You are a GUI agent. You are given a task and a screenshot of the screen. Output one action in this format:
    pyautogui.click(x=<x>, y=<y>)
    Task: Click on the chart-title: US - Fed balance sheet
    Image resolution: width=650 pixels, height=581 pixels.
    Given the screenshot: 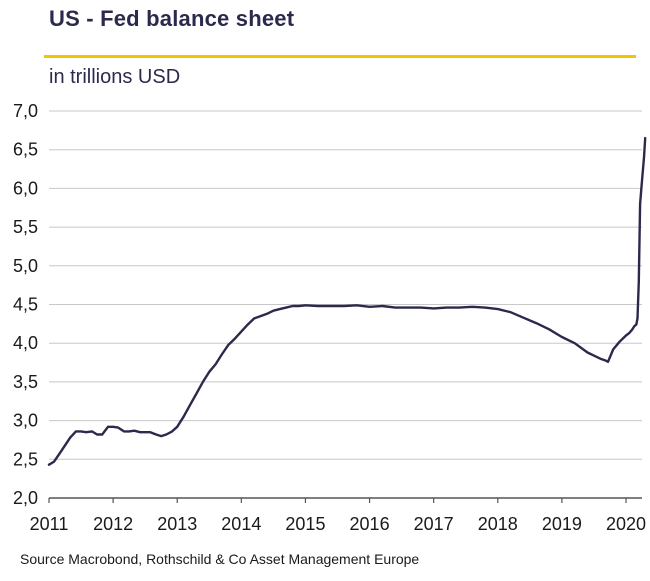 What is the action you would take?
    pyautogui.click(x=172, y=18)
    